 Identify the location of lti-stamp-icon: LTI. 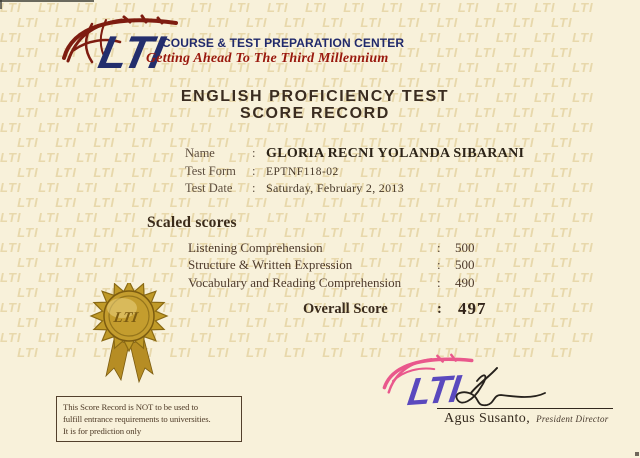
(428, 381).